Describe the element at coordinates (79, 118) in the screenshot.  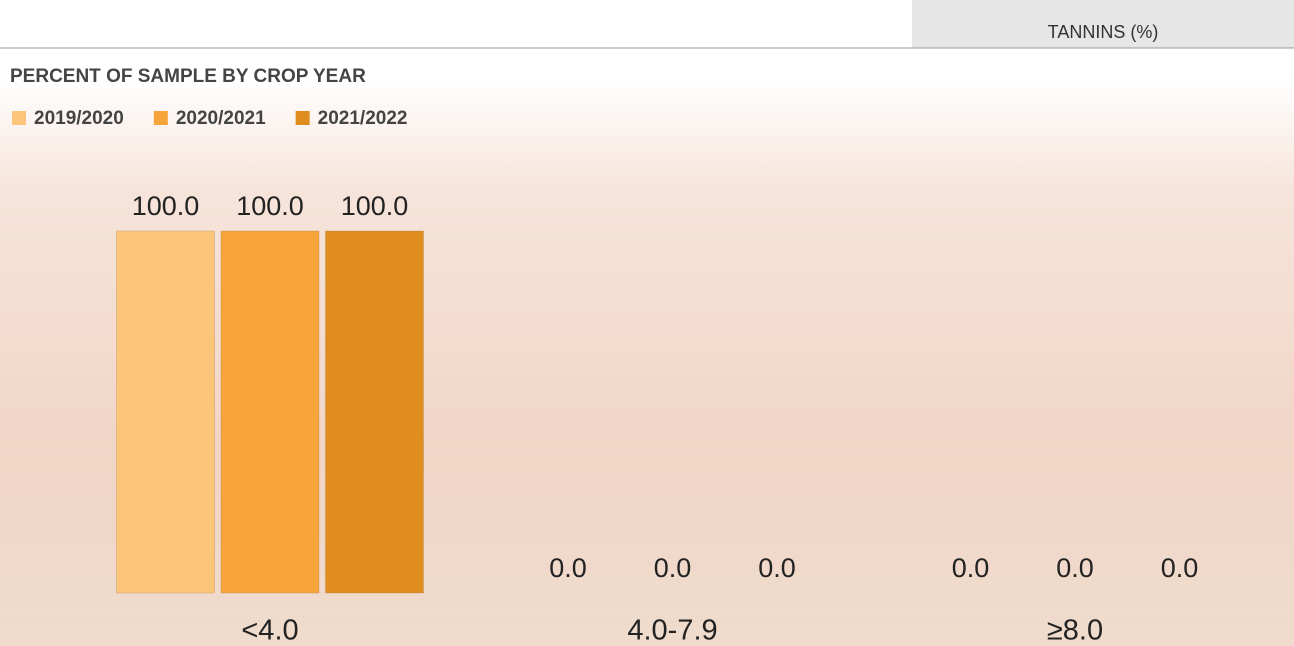
I see `legend-label: 2019/2020` at that location.